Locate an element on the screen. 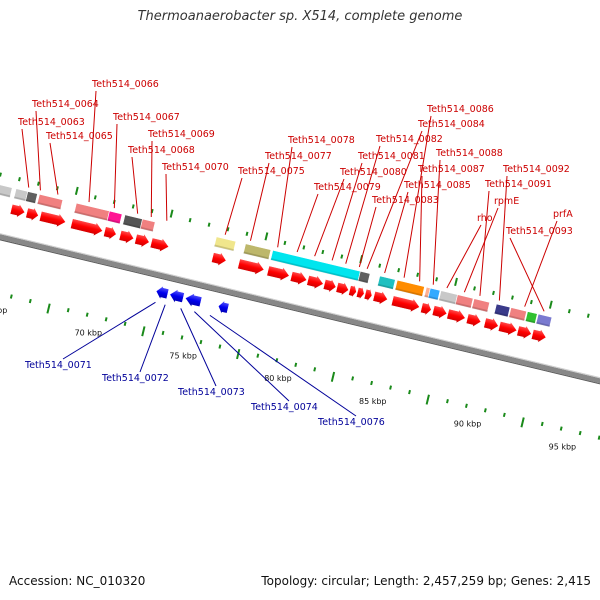 Image resolution: width=600 pixels, height=600 pixels. gene-label-forward: Teth514_0091 is located at coordinates (518, 184).